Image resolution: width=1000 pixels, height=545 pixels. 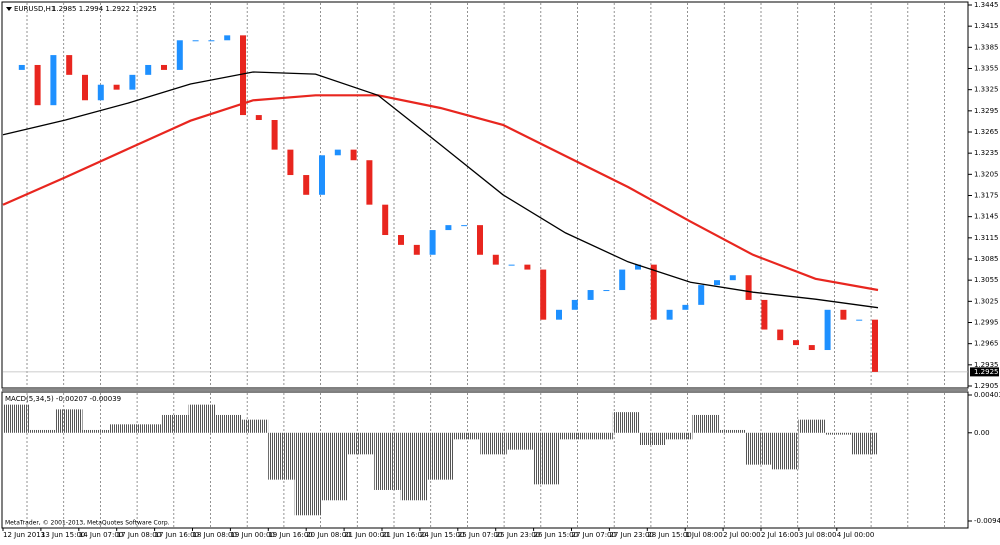 What do you see at coordinates (290, 535) in the screenshot?
I see `time-label: 19 Jun 16:00` at bounding box center [290, 535].